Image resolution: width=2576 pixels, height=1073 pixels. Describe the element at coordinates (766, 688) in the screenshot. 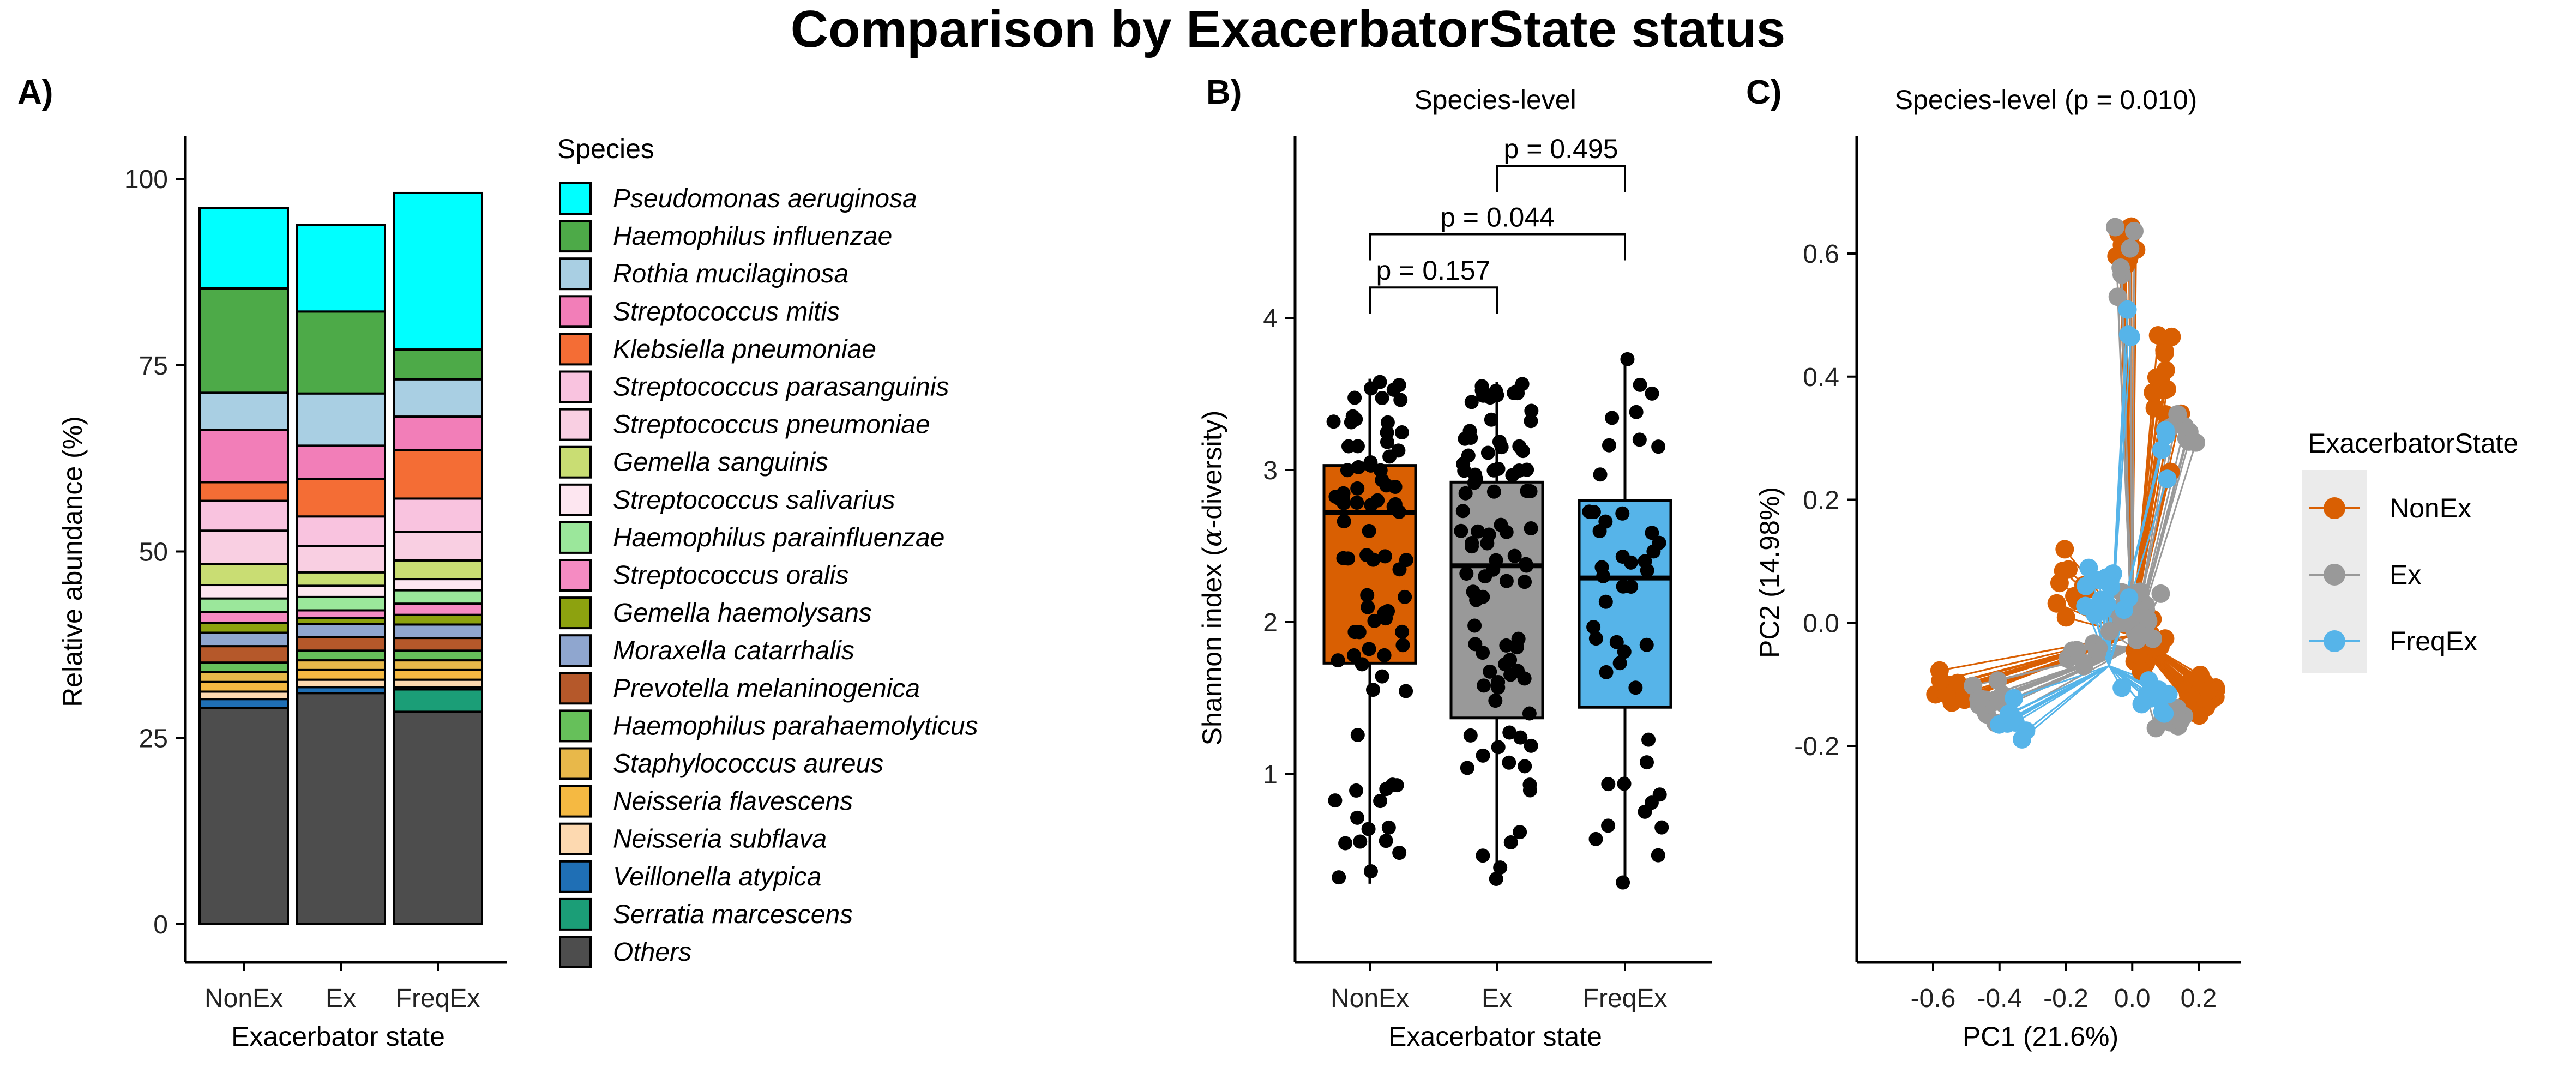

I see `legend-label: Prevotella melaninogenica` at that location.